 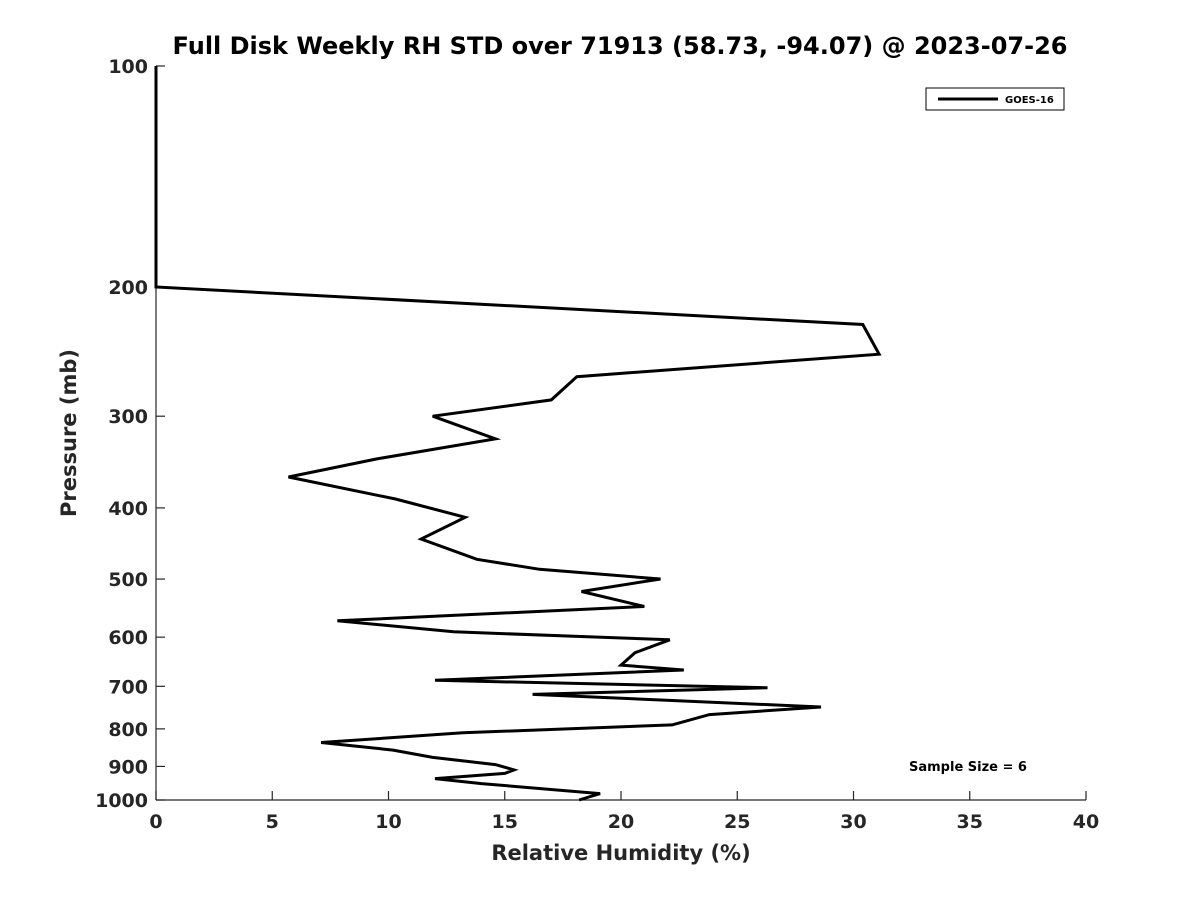 What do you see at coordinates (128, 687) in the screenshot?
I see `y-tick-label: 700` at bounding box center [128, 687].